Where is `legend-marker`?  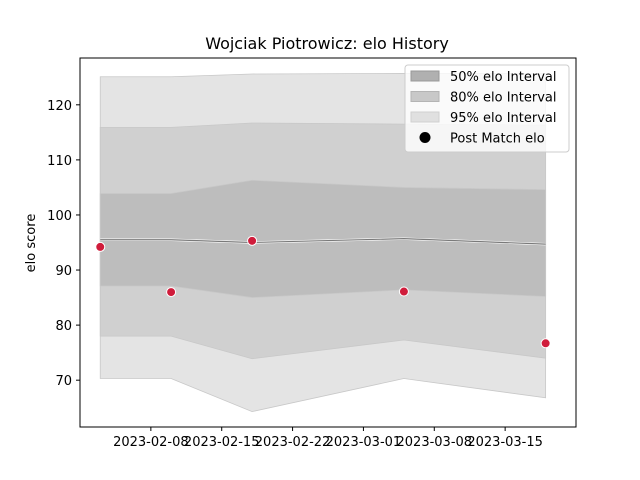 legend-marker is located at coordinates (425, 137).